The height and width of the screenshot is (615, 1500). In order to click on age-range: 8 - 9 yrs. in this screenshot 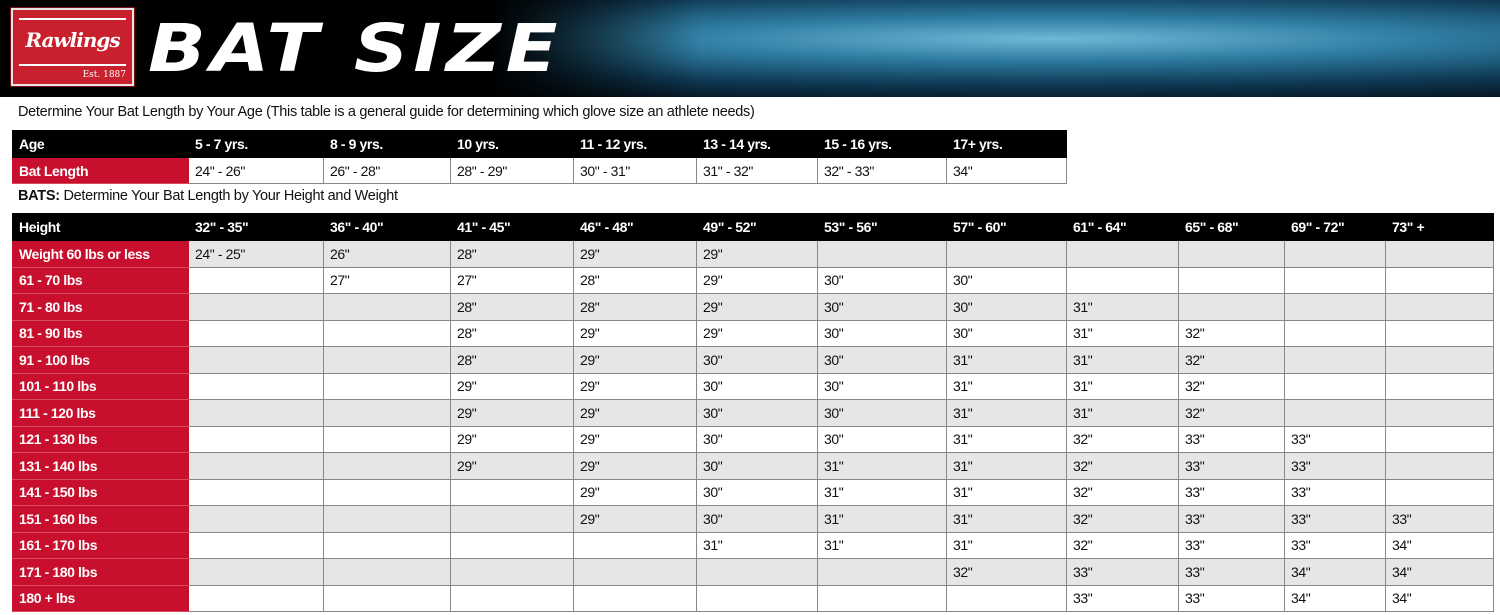, I will do `click(387, 144)`.